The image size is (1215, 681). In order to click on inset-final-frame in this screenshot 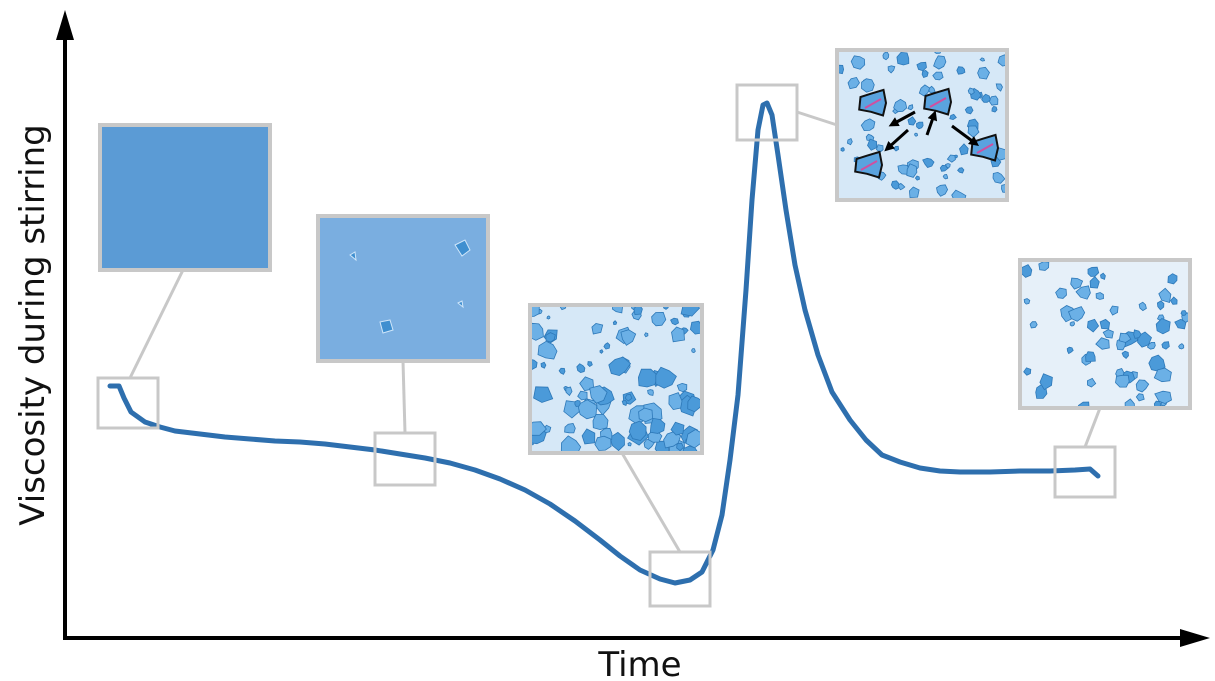, I will do `click(1105, 334)`.